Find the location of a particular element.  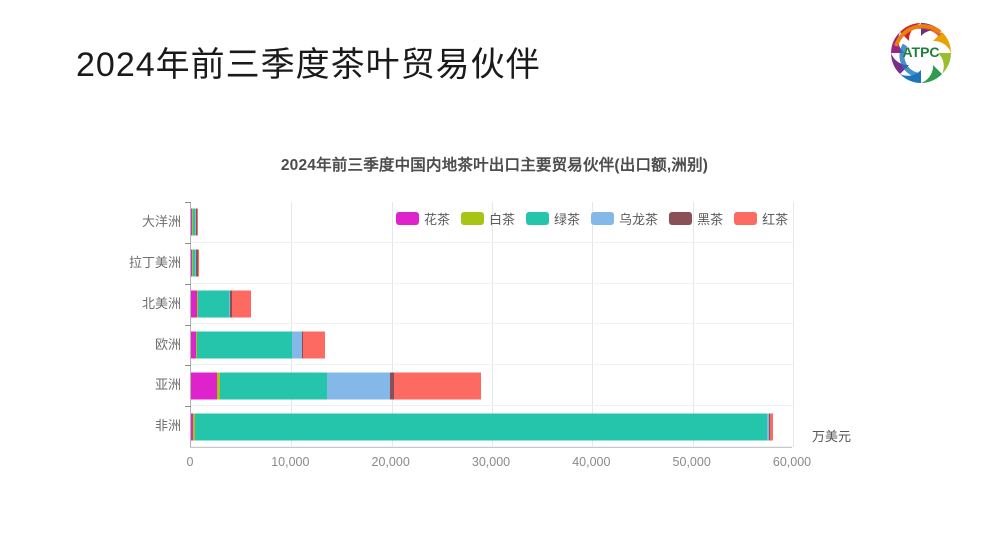

atpc-logo-text: ATPC is located at coordinates (920, 52).